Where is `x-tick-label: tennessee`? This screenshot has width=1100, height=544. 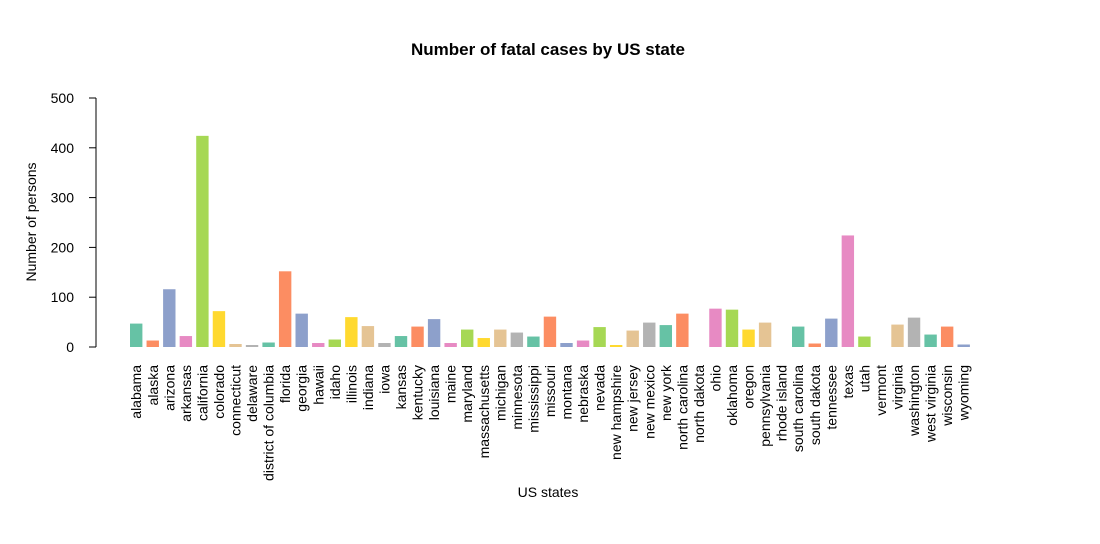
x-tick-label: tennessee is located at coordinates (831, 397).